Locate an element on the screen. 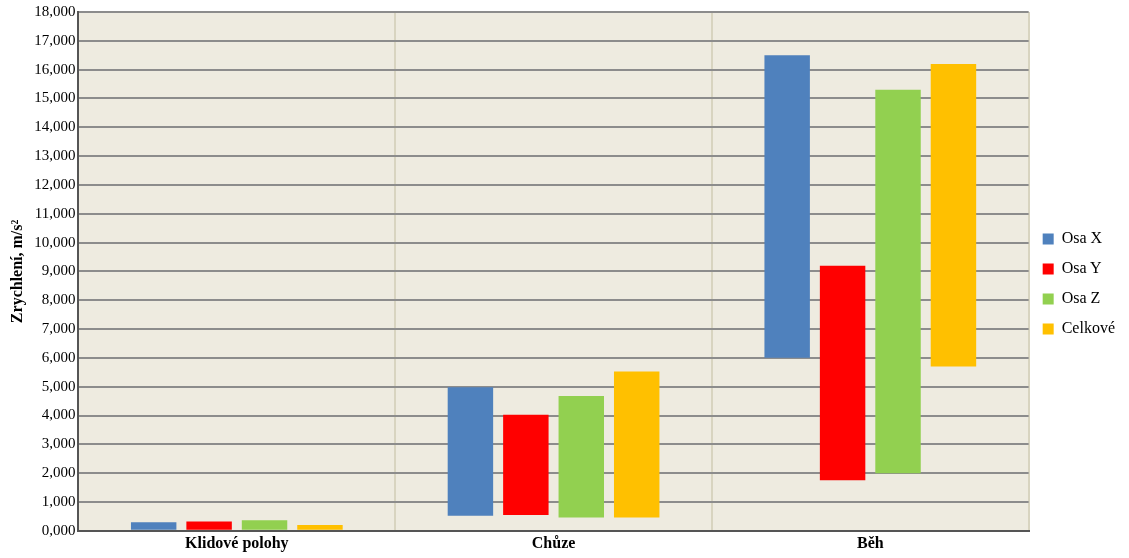 The width and height of the screenshot is (1129, 558). y-tick-label: 18,000 is located at coordinates (55, 10).